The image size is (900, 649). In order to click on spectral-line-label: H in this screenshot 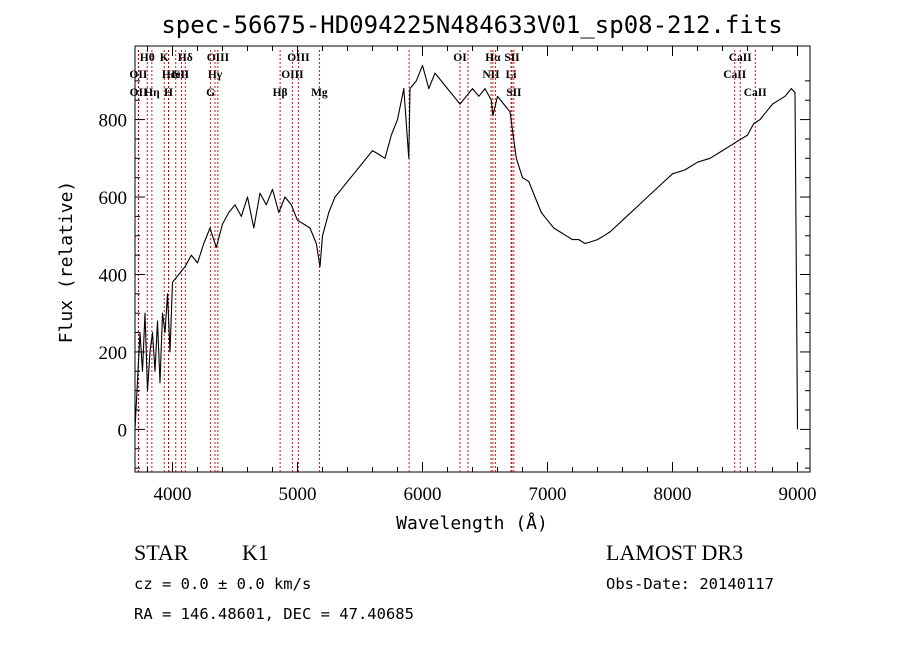, I will do `click(168, 93)`.